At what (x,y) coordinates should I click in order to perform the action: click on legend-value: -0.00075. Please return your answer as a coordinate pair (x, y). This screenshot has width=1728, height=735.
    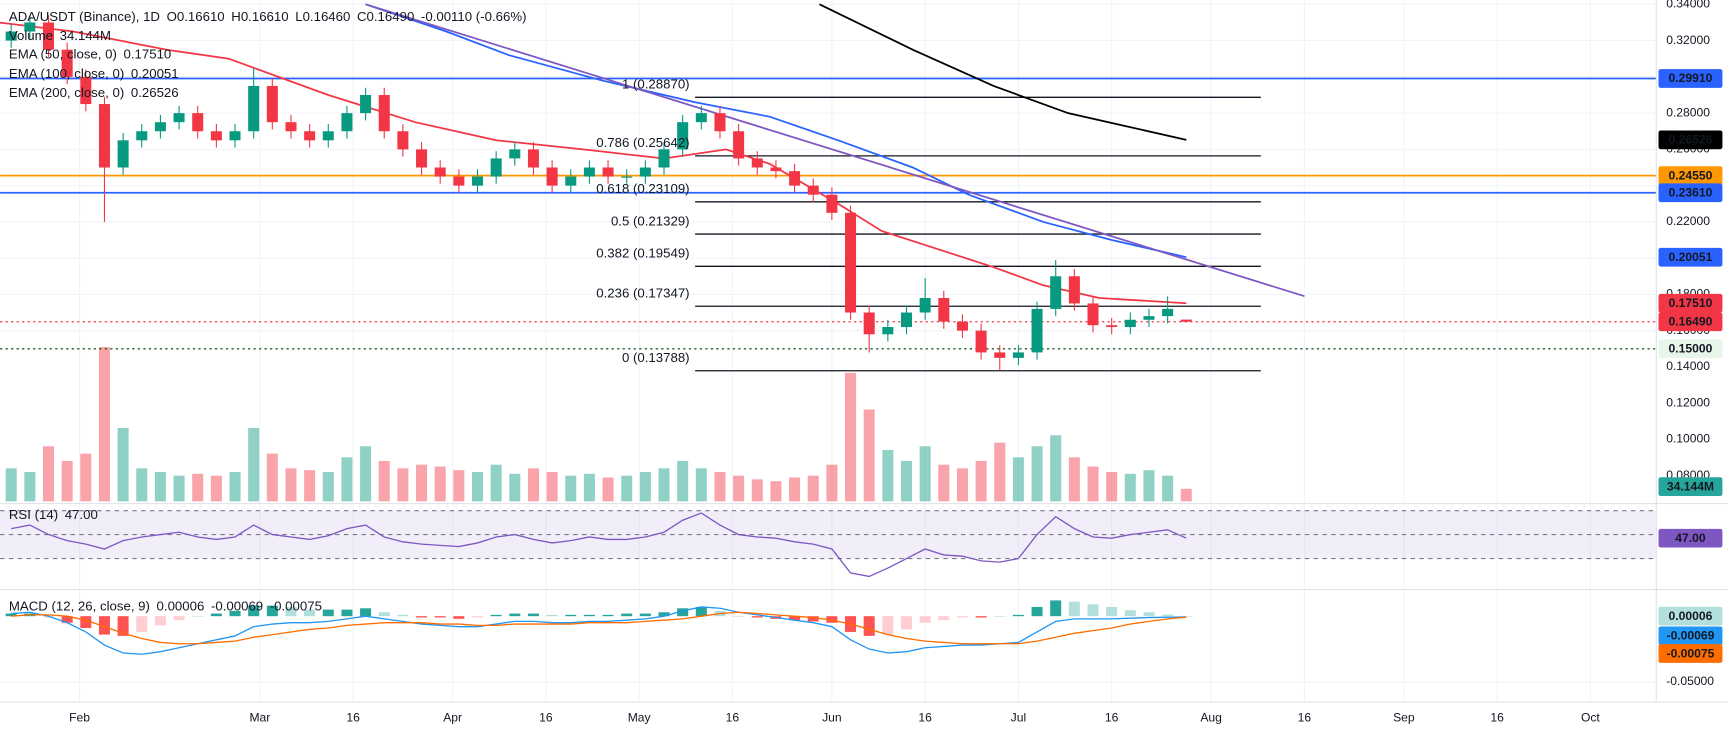
    Looking at the image, I should click on (296, 606).